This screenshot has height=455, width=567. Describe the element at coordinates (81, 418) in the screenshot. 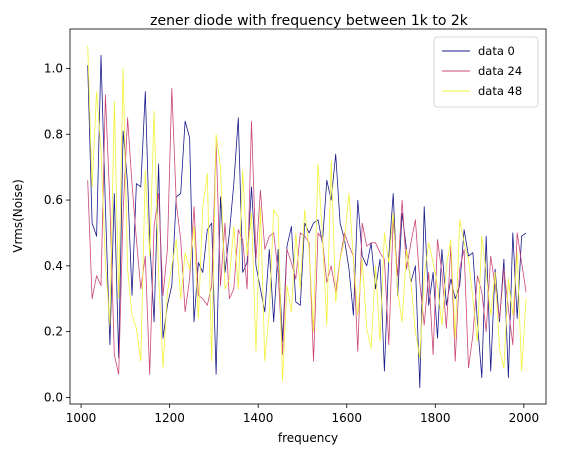

I see `x-tick-label: 1000` at that location.